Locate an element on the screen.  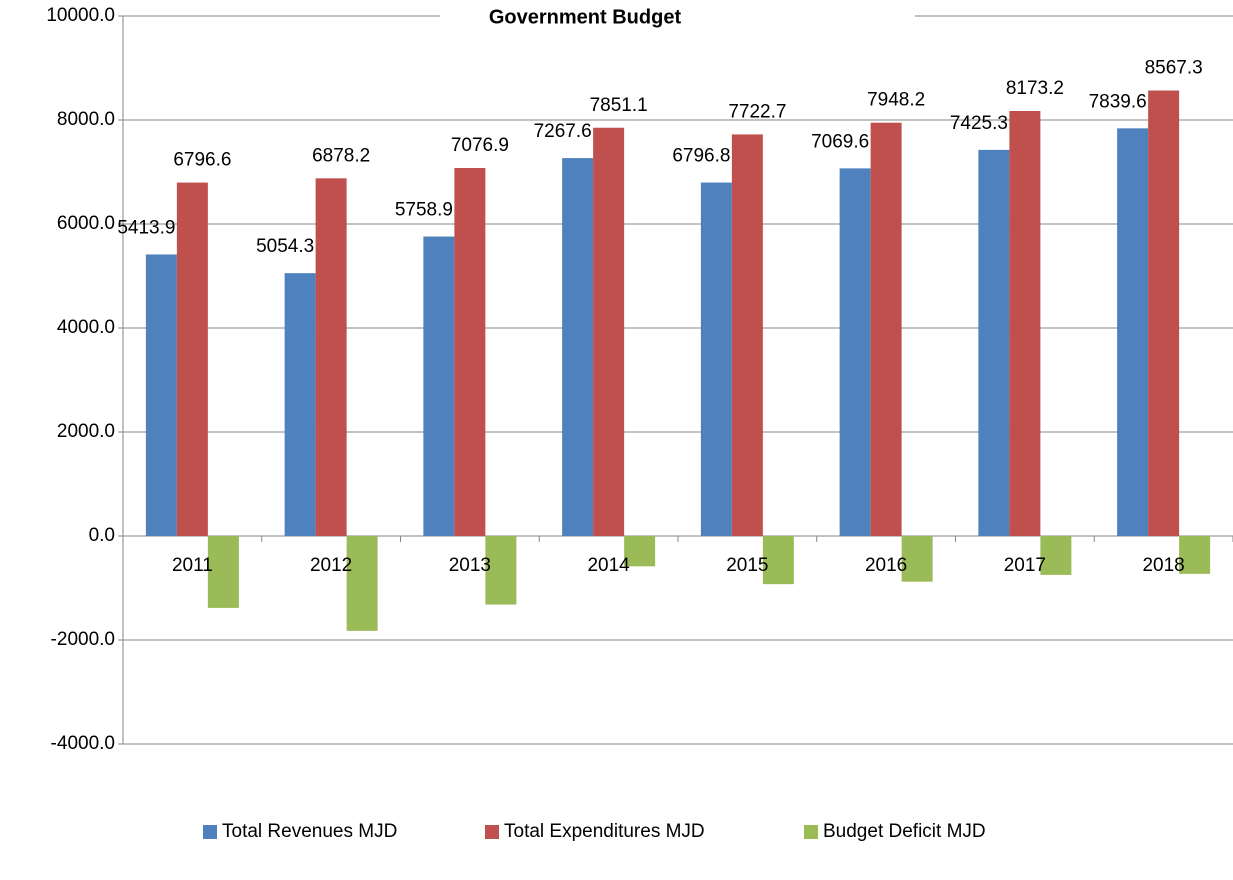
y-tick-label: 0.0 is located at coordinates (102, 535).